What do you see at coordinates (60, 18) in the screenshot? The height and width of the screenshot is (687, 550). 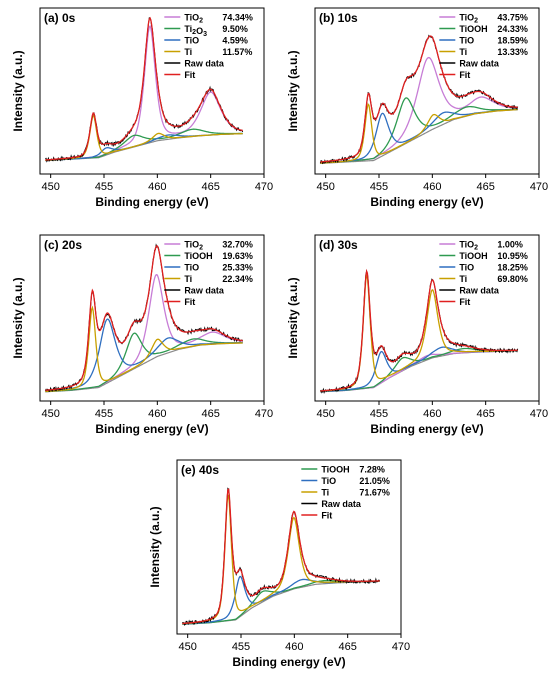 I see `panel-title: (a) 0s` at bounding box center [60, 18].